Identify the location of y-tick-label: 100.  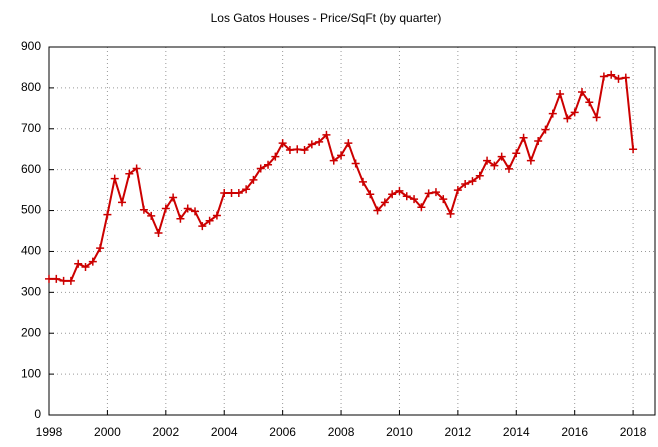
(31, 373).